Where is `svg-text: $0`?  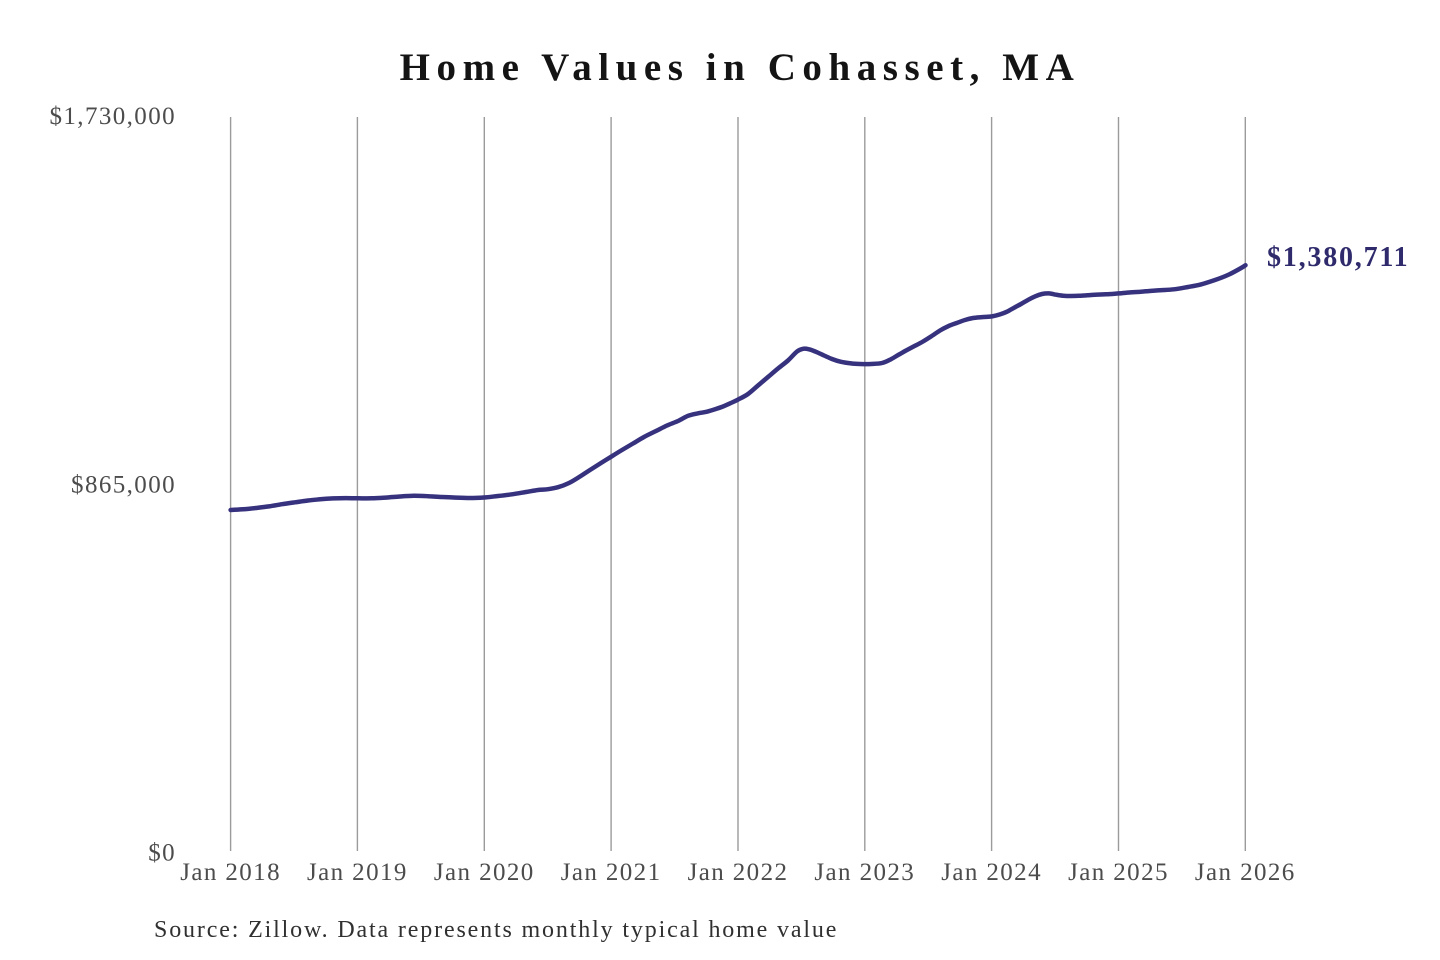 svg-text: $0 is located at coordinates (162, 853).